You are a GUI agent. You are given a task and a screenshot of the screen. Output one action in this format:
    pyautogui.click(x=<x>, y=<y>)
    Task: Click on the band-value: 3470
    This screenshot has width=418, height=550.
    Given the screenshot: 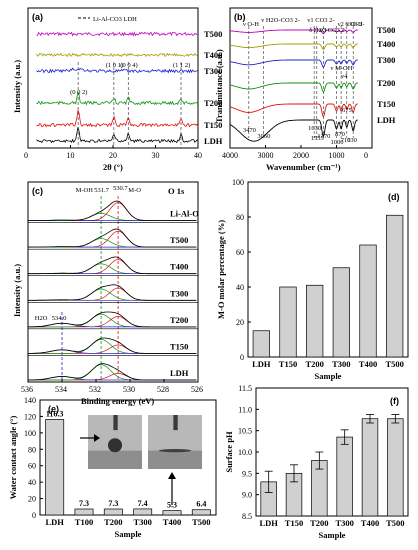 What is the action you would take?
    pyautogui.click(x=249, y=130)
    